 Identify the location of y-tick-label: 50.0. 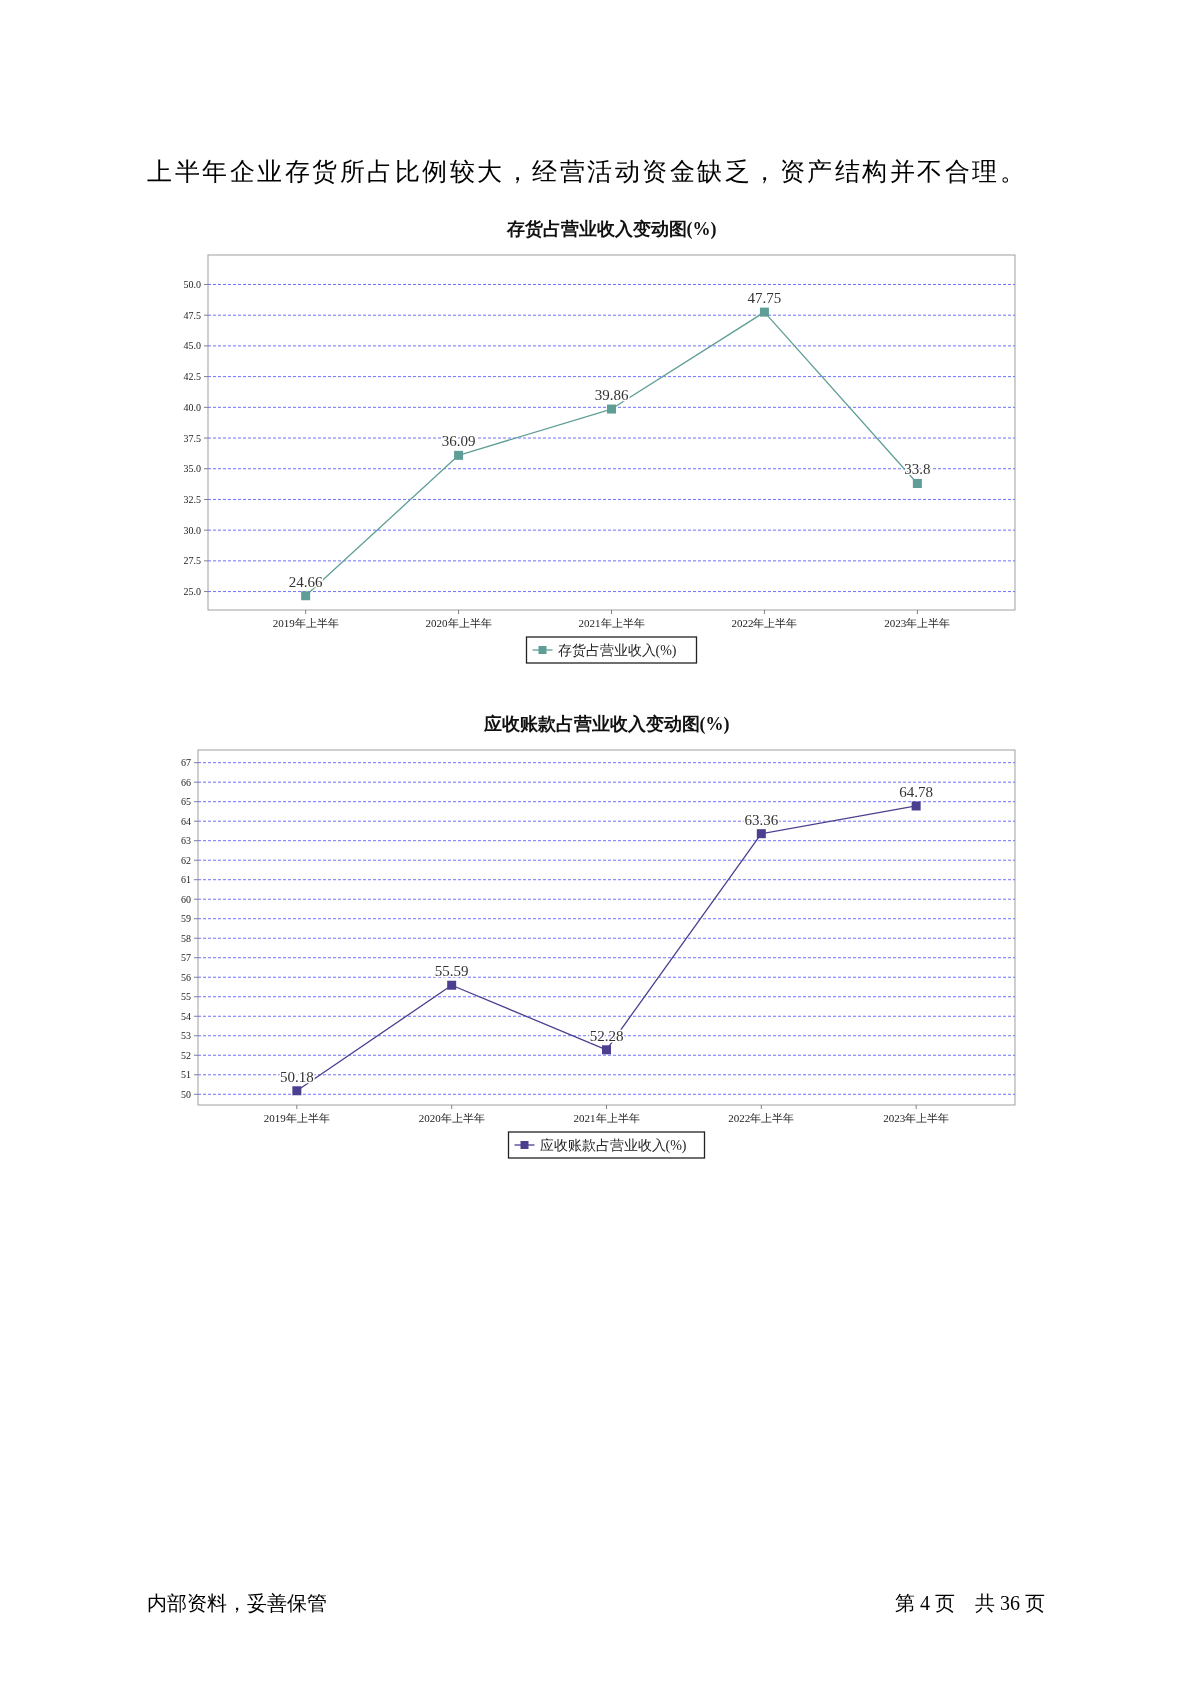
(192, 284).